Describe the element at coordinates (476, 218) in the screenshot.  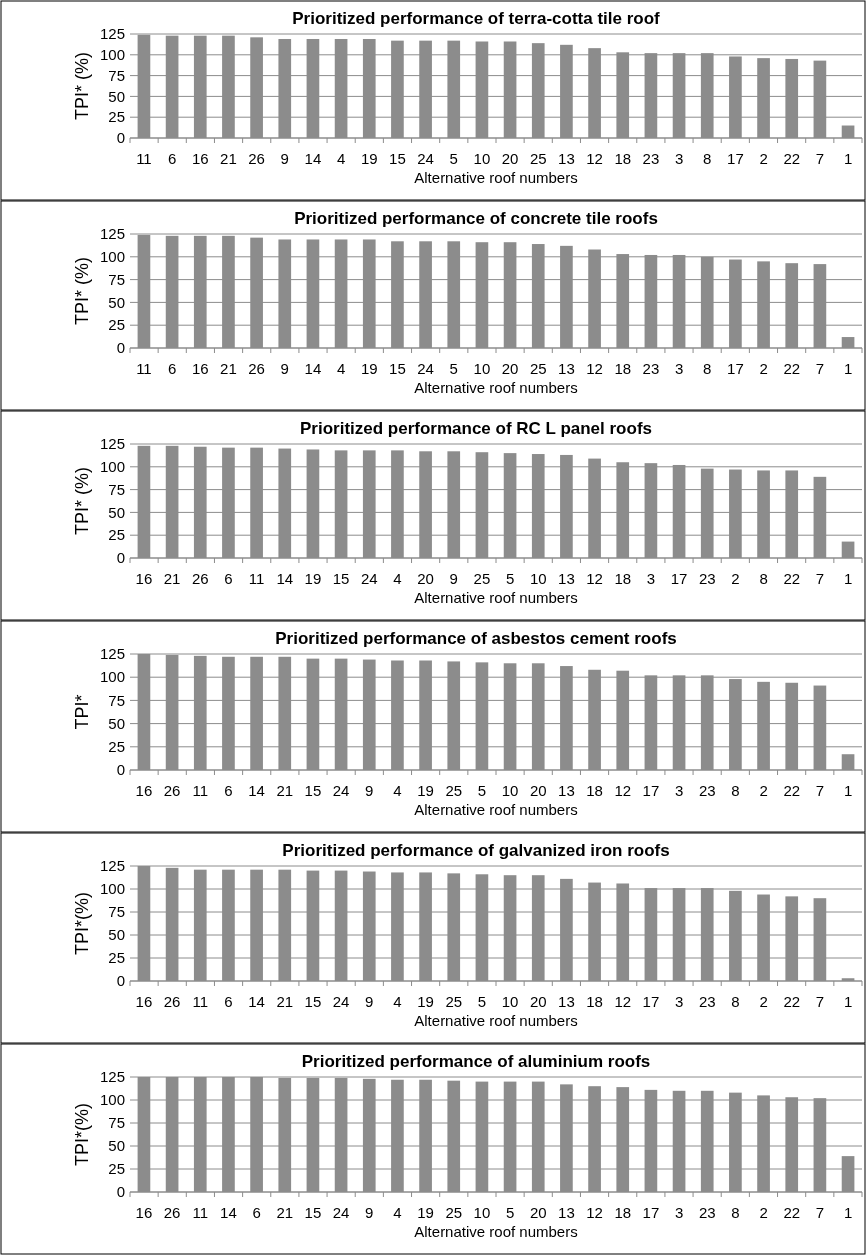
I see `chart-title: Prioritized performance of concrete tile roofs` at that location.